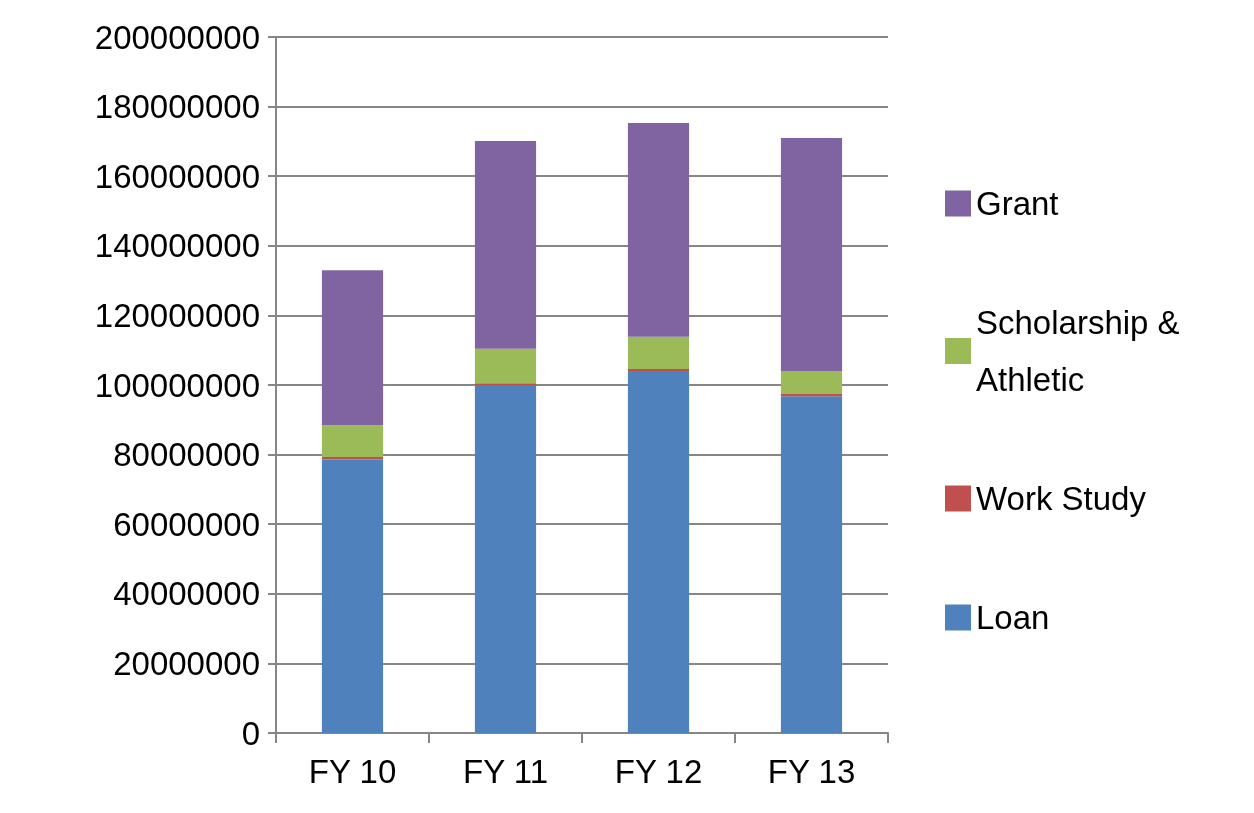 The width and height of the screenshot is (1254, 813). What do you see at coordinates (352, 771) in the screenshot?
I see `x-tick-label: FY 10` at bounding box center [352, 771].